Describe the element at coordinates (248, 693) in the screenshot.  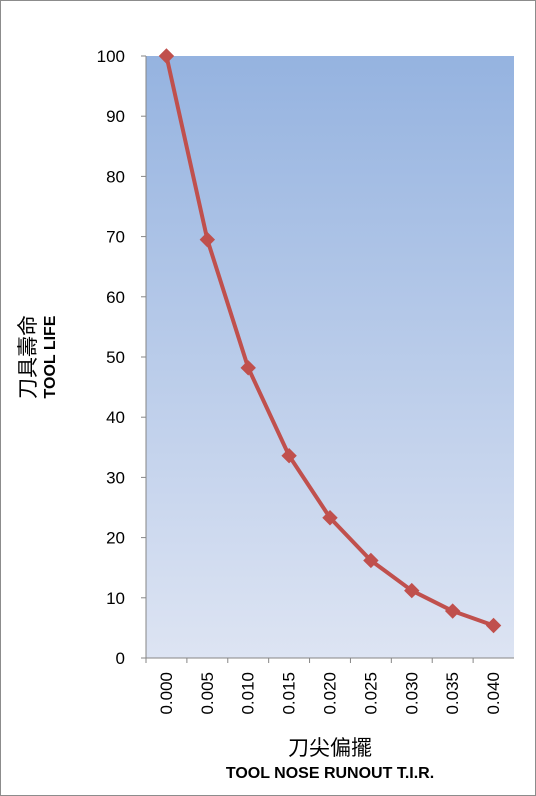
I see `x-tick-label: 0.010` at that location.